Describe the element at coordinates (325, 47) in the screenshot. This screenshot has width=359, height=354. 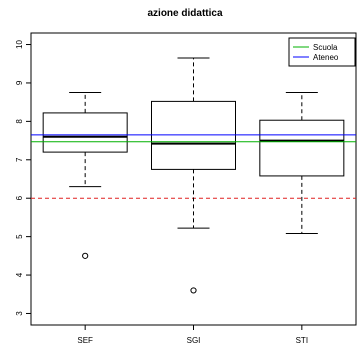
I see `legend-entry: Scuola` at that location.